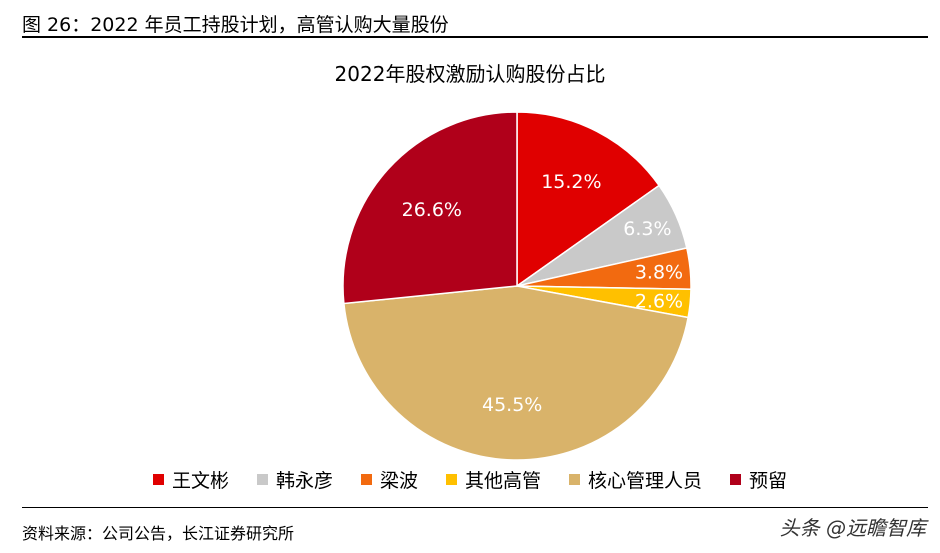  I want to click on chart-title: 2022年股权激励认购股份占比, so click(470, 74).